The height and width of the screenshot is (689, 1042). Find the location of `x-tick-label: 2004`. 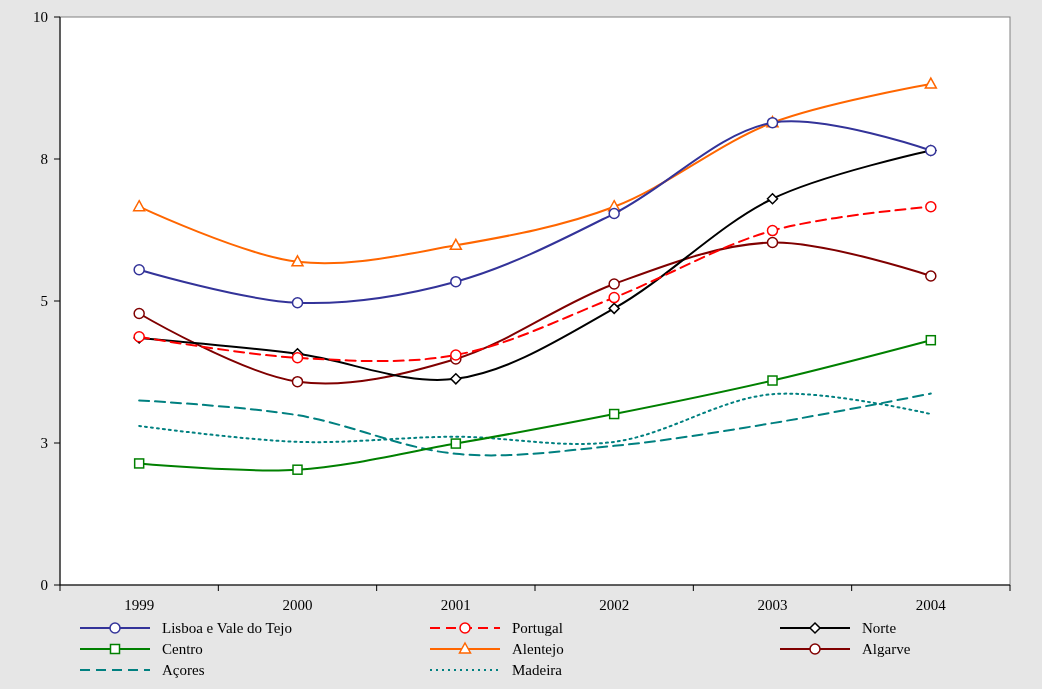

x-tick-label: 2004 is located at coordinates (931, 605).